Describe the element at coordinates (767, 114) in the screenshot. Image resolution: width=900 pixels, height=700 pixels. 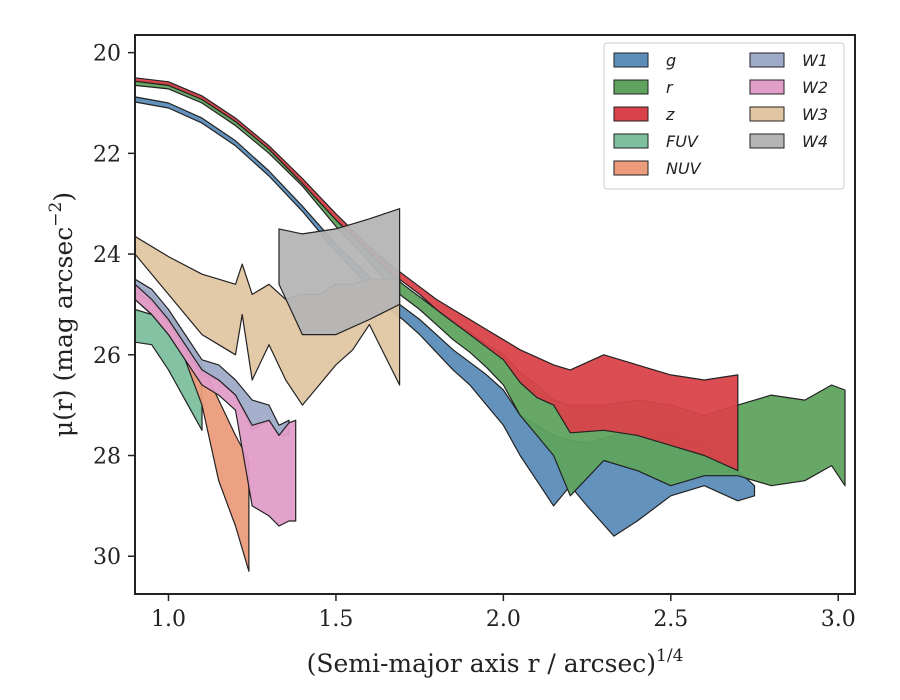
I see `legend-swatch-w3` at that location.